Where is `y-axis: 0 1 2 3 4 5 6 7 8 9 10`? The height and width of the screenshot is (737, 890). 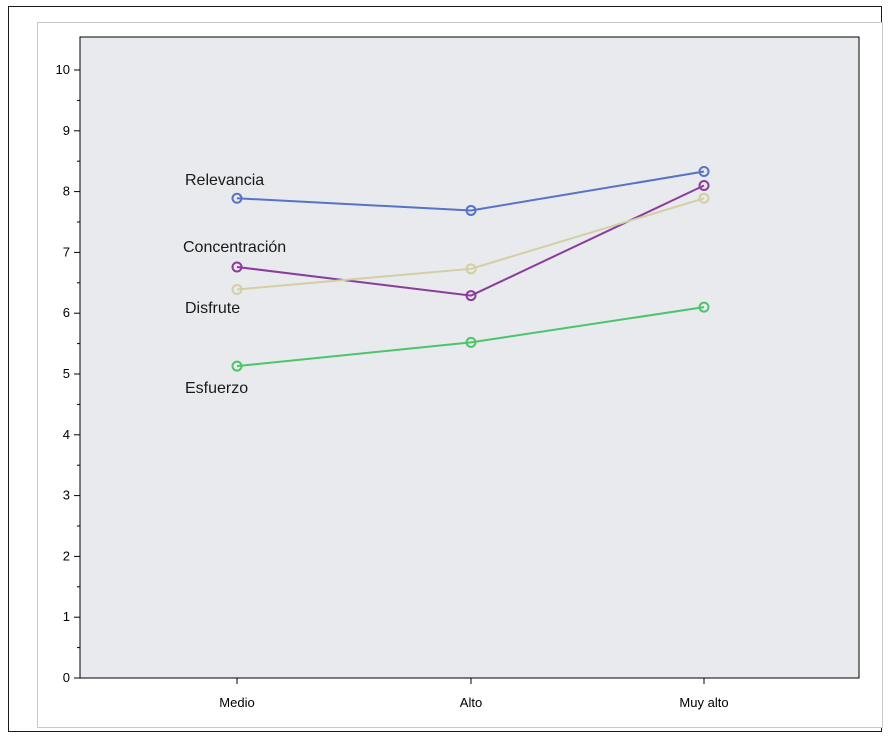 y-axis: 0 1 2 3 4 5 6 7 8 9 10 is located at coordinates (68, 373).